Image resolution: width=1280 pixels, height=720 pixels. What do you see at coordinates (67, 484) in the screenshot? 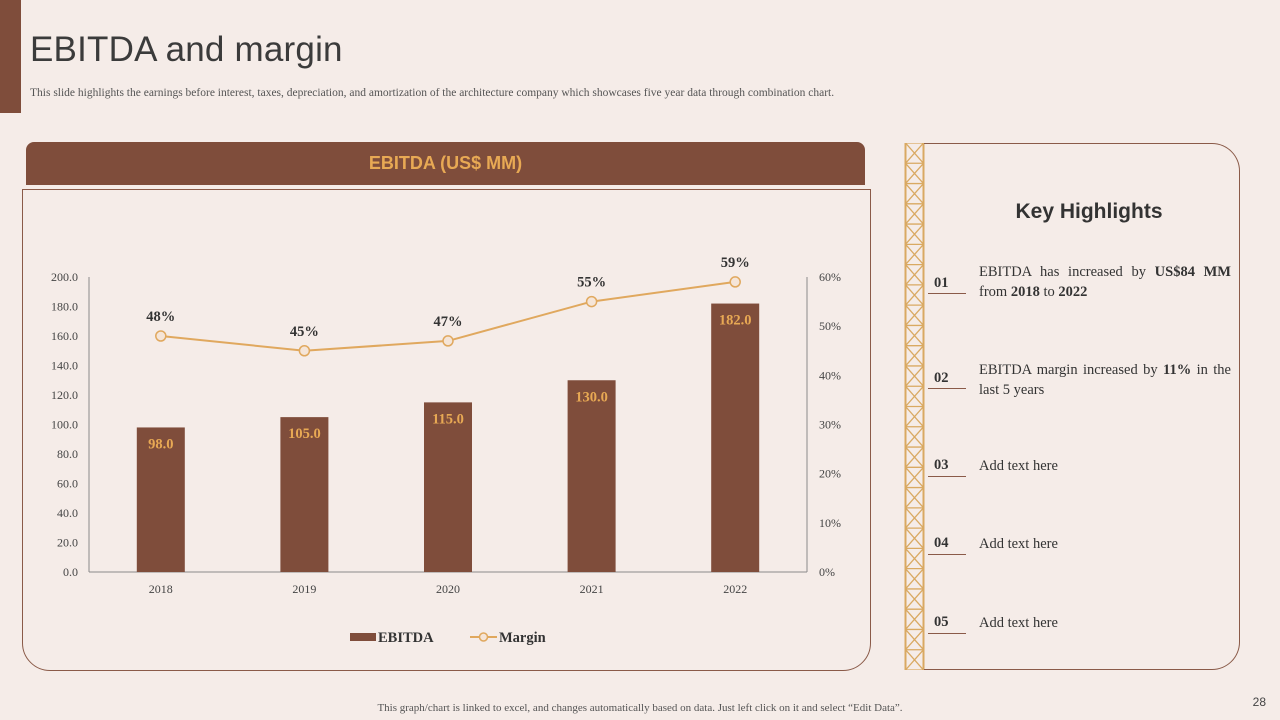
I see `y-left-tick-label: 60.0` at bounding box center [67, 484].